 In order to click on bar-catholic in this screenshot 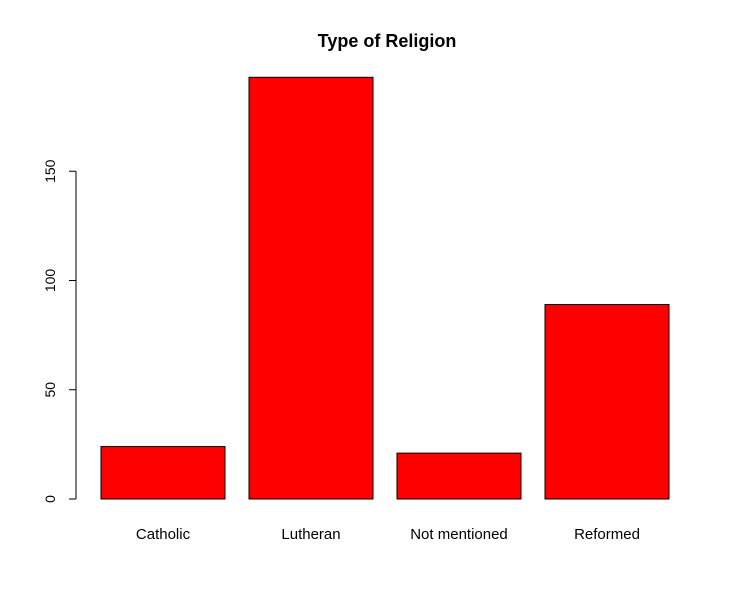, I will do `click(163, 473)`.